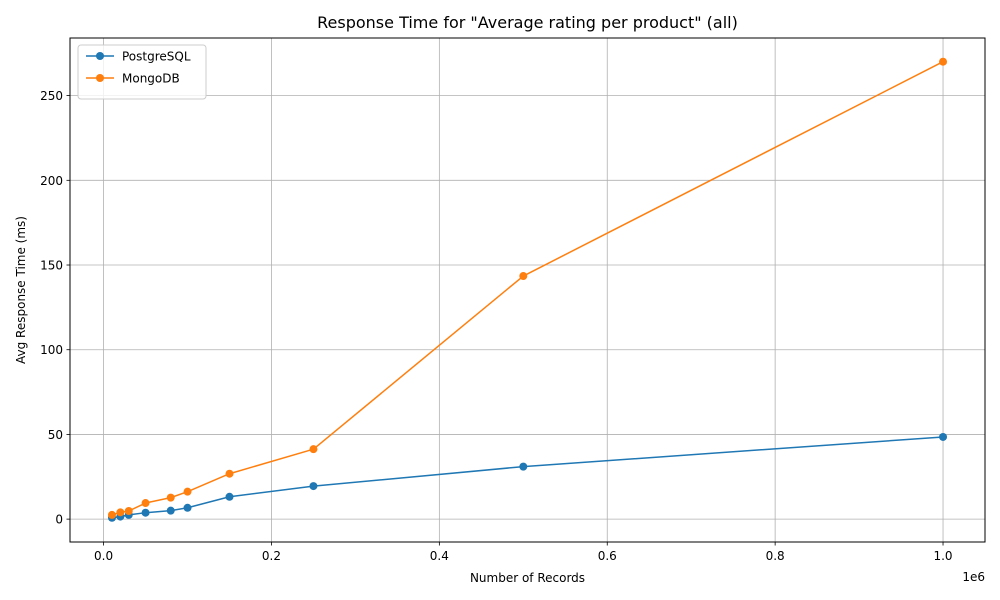 The width and height of the screenshot is (1000, 600). Describe the element at coordinates (527, 578) in the screenshot. I see `x-axis-label: Number of Records` at that location.